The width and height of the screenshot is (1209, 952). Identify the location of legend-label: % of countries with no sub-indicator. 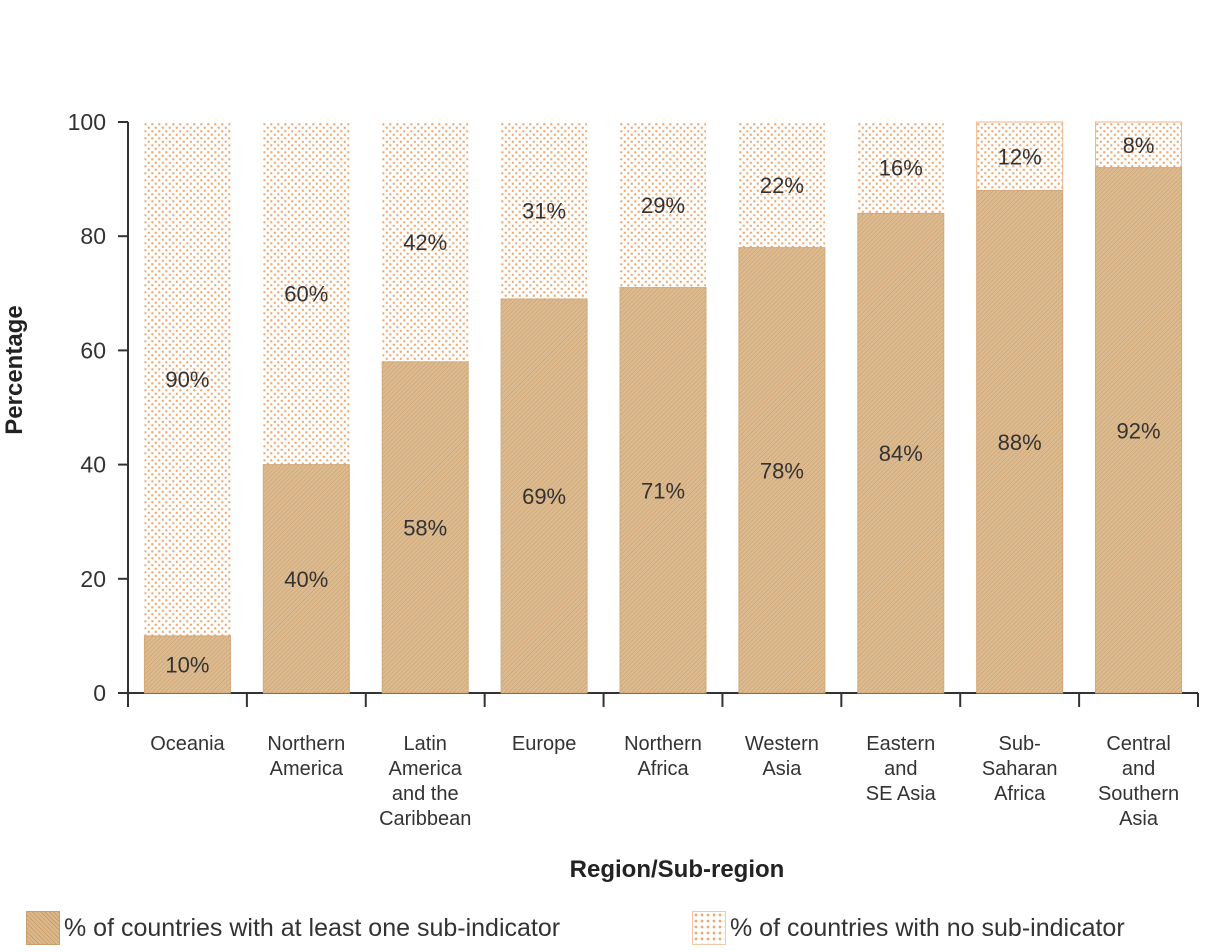
(927, 927).